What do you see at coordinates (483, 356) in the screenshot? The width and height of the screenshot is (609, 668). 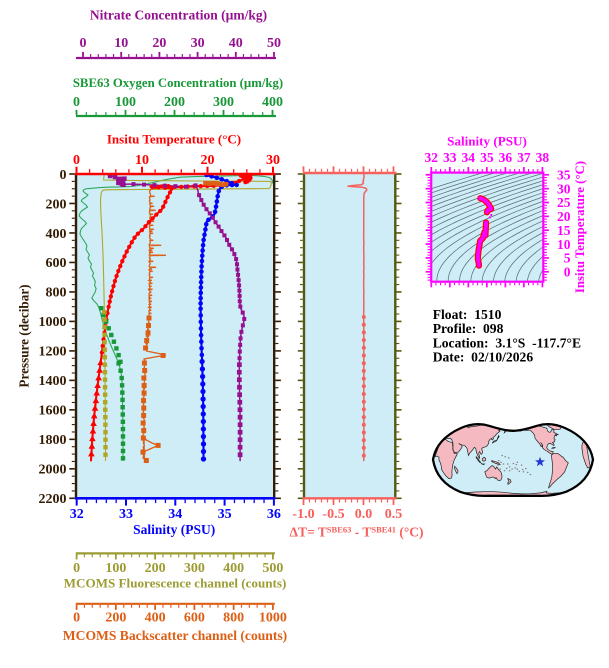 I see `svg-text: Date: 02/10/2026` at bounding box center [483, 356].